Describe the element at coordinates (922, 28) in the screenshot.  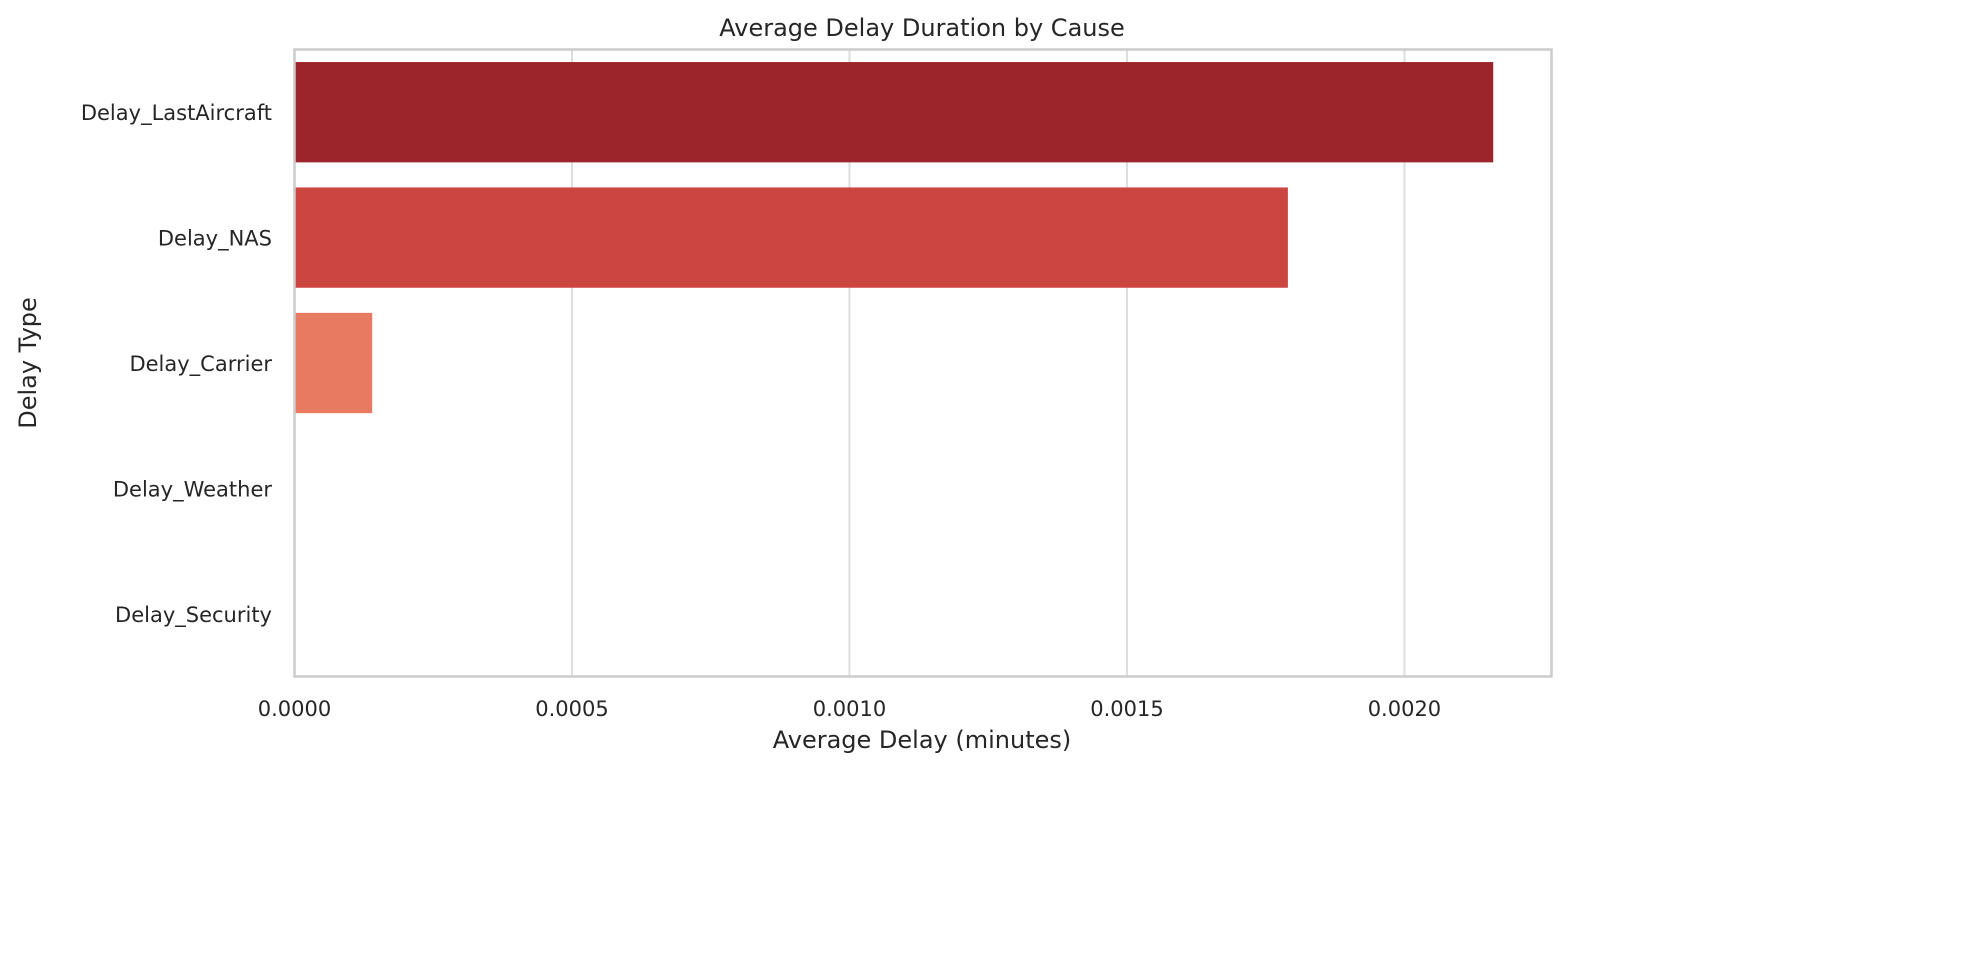
I see `chart-title: Average Delay Duration by Cause` at that location.